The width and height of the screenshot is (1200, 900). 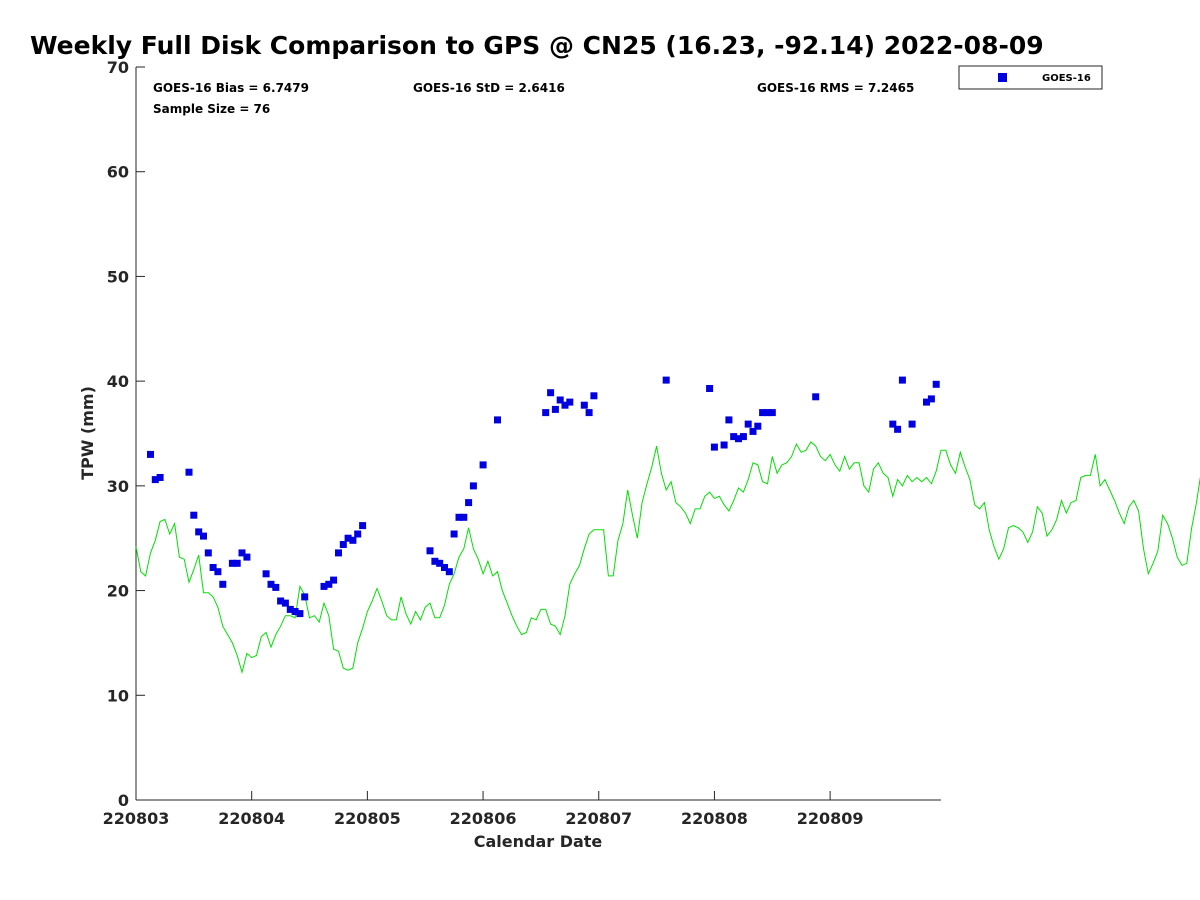 What do you see at coordinates (211, 109) in the screenshot?
I see `sample-size-annotation: Sample Size = 76` at bounding box center [211, 109].